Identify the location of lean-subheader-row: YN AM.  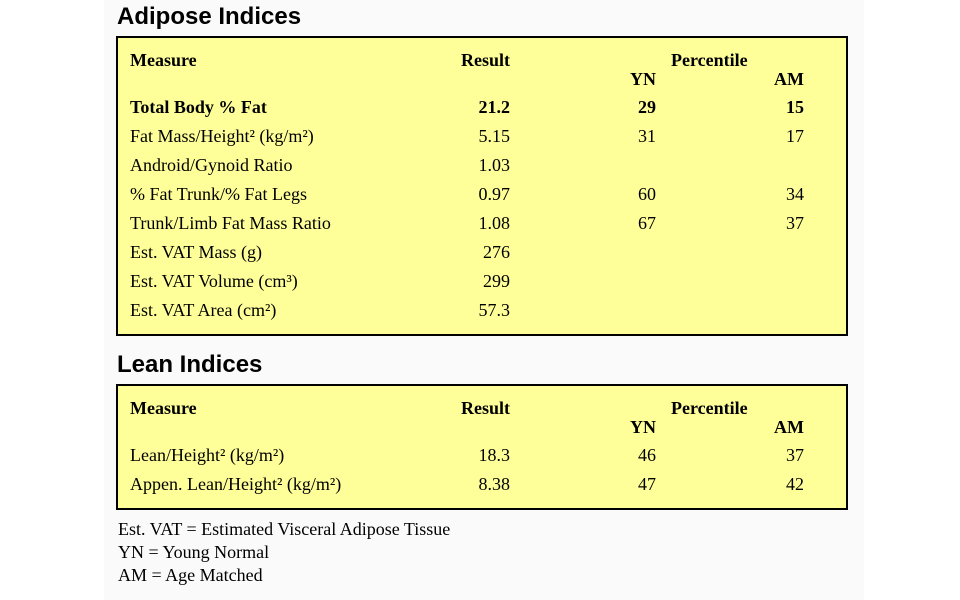
(482, 427).